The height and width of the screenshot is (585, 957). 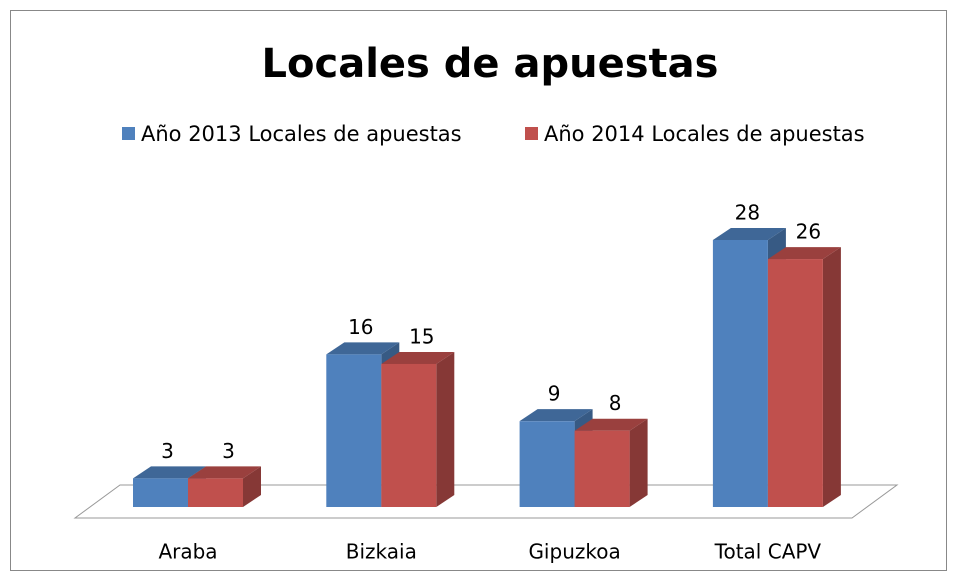 I want to click on x-tick-label: Gipuzkoa, so click(x=574, y=552).